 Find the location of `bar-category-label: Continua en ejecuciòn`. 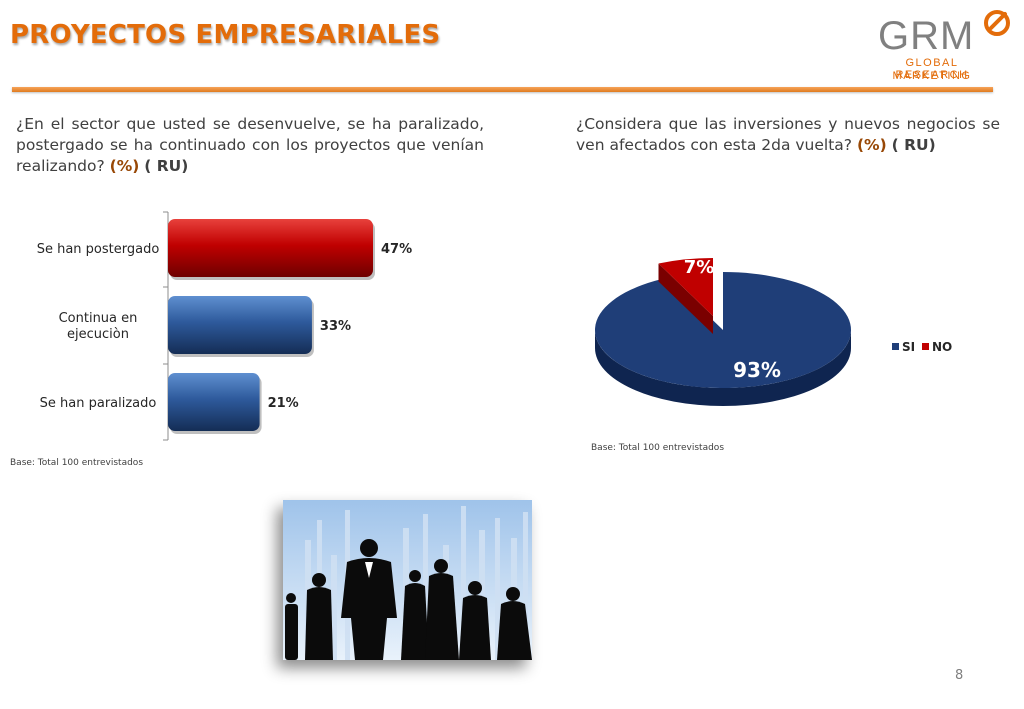

bar-category-label: Continua en ejecuciòn is located at coordinates (98, 326).